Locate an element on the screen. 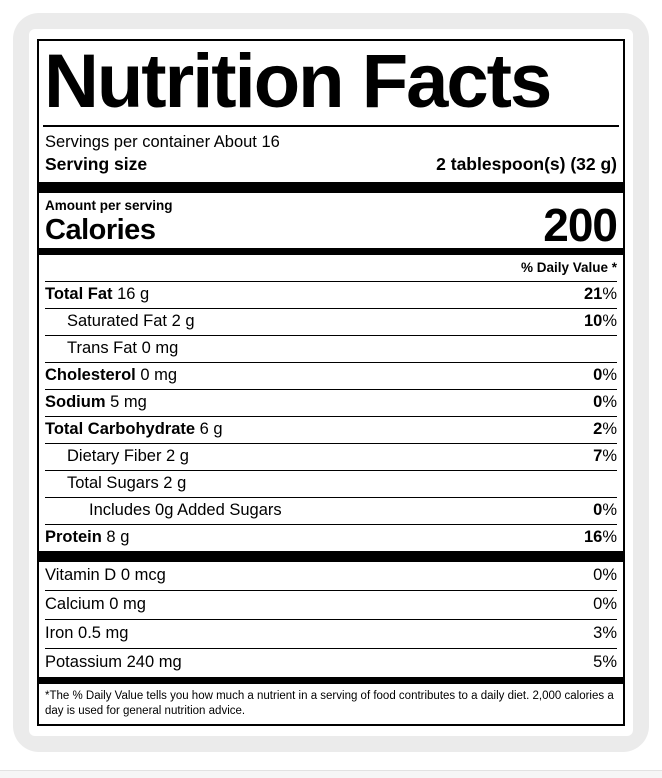 The image size is (662, 778). micronutrient-row: Potassium 240 mg 5% is located at coordinates (331, 662).